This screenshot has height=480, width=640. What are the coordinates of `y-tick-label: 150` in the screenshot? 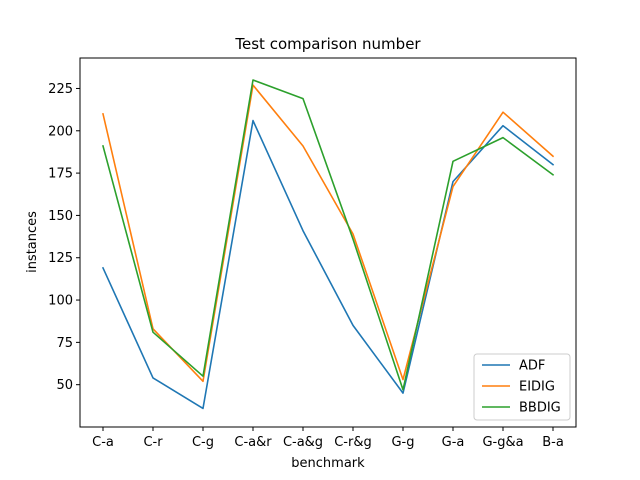 It's located at (60, 216).